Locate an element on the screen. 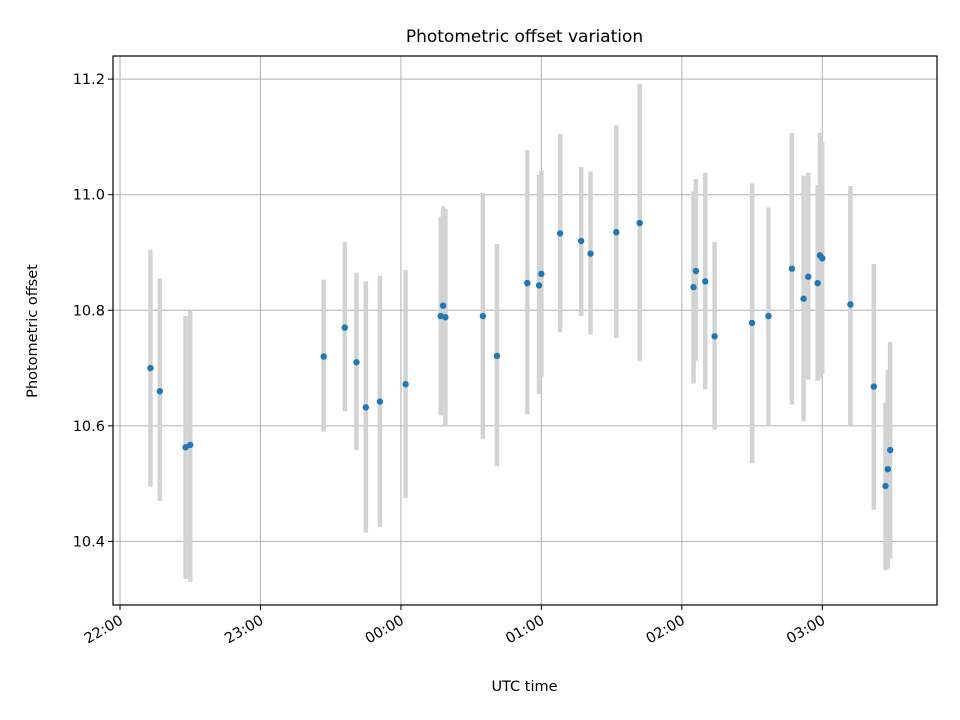 The image size is (960, 720). x-axis-label: UTC time is located at coordinates (524, 687).